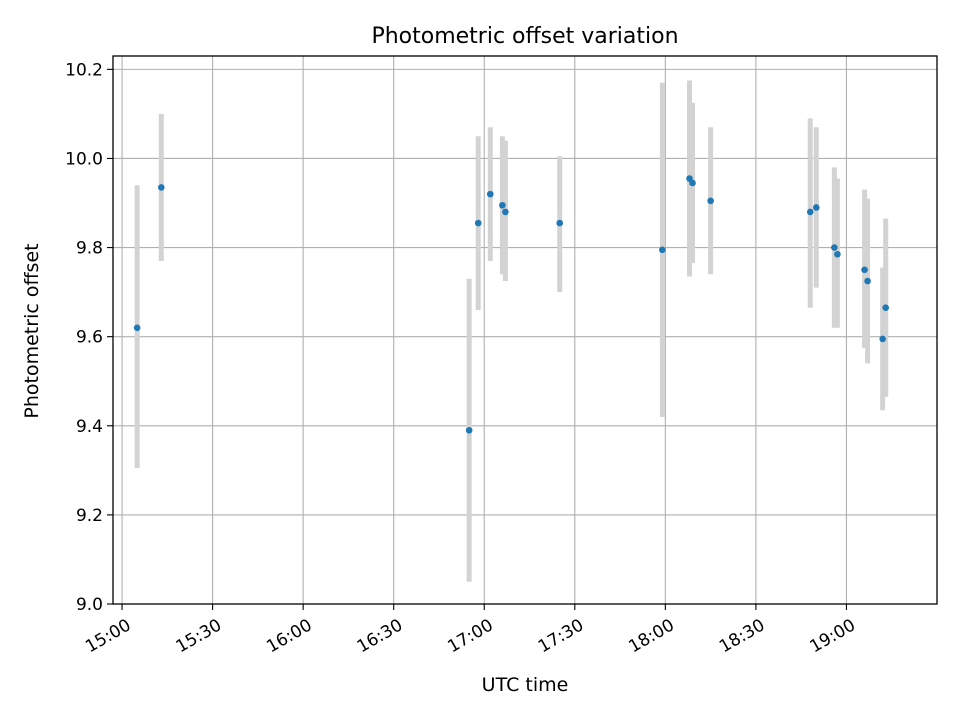  Describe the element at coordinates (89, 605) in the screenshot. I see `y-tick-label: 9.0` at that location.